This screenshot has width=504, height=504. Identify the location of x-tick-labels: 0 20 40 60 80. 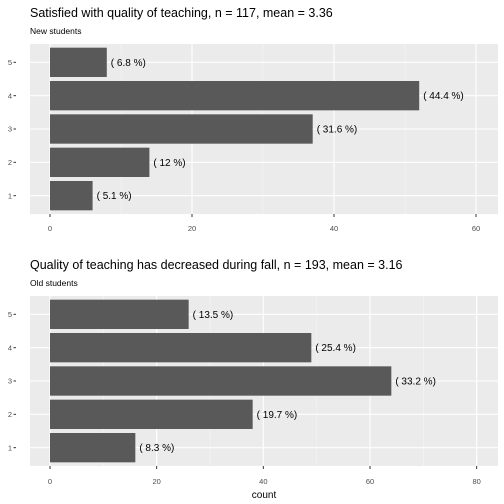
(264, 476).